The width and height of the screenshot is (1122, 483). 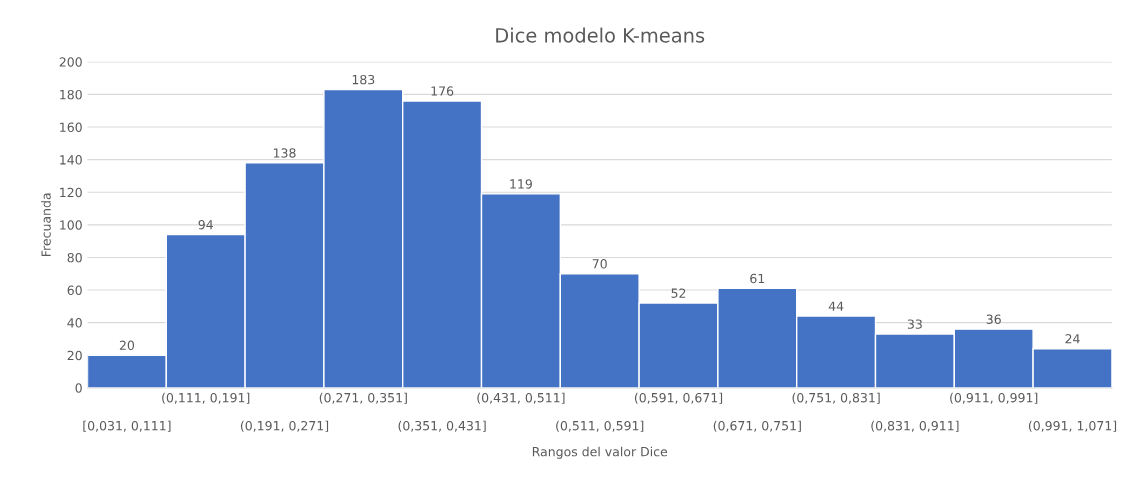 What do you see at coordinates (678, 398) in the screenshot?
I see `x-tick-label: (0,591, 0,671]` at bounding box center [678, 398].